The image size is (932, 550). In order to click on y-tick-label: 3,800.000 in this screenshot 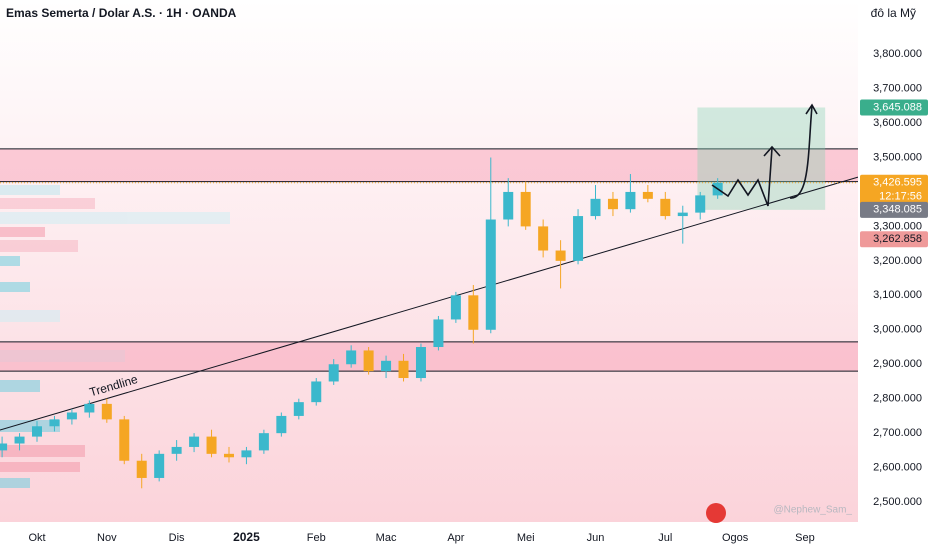, I will do `click(897, 54)`.